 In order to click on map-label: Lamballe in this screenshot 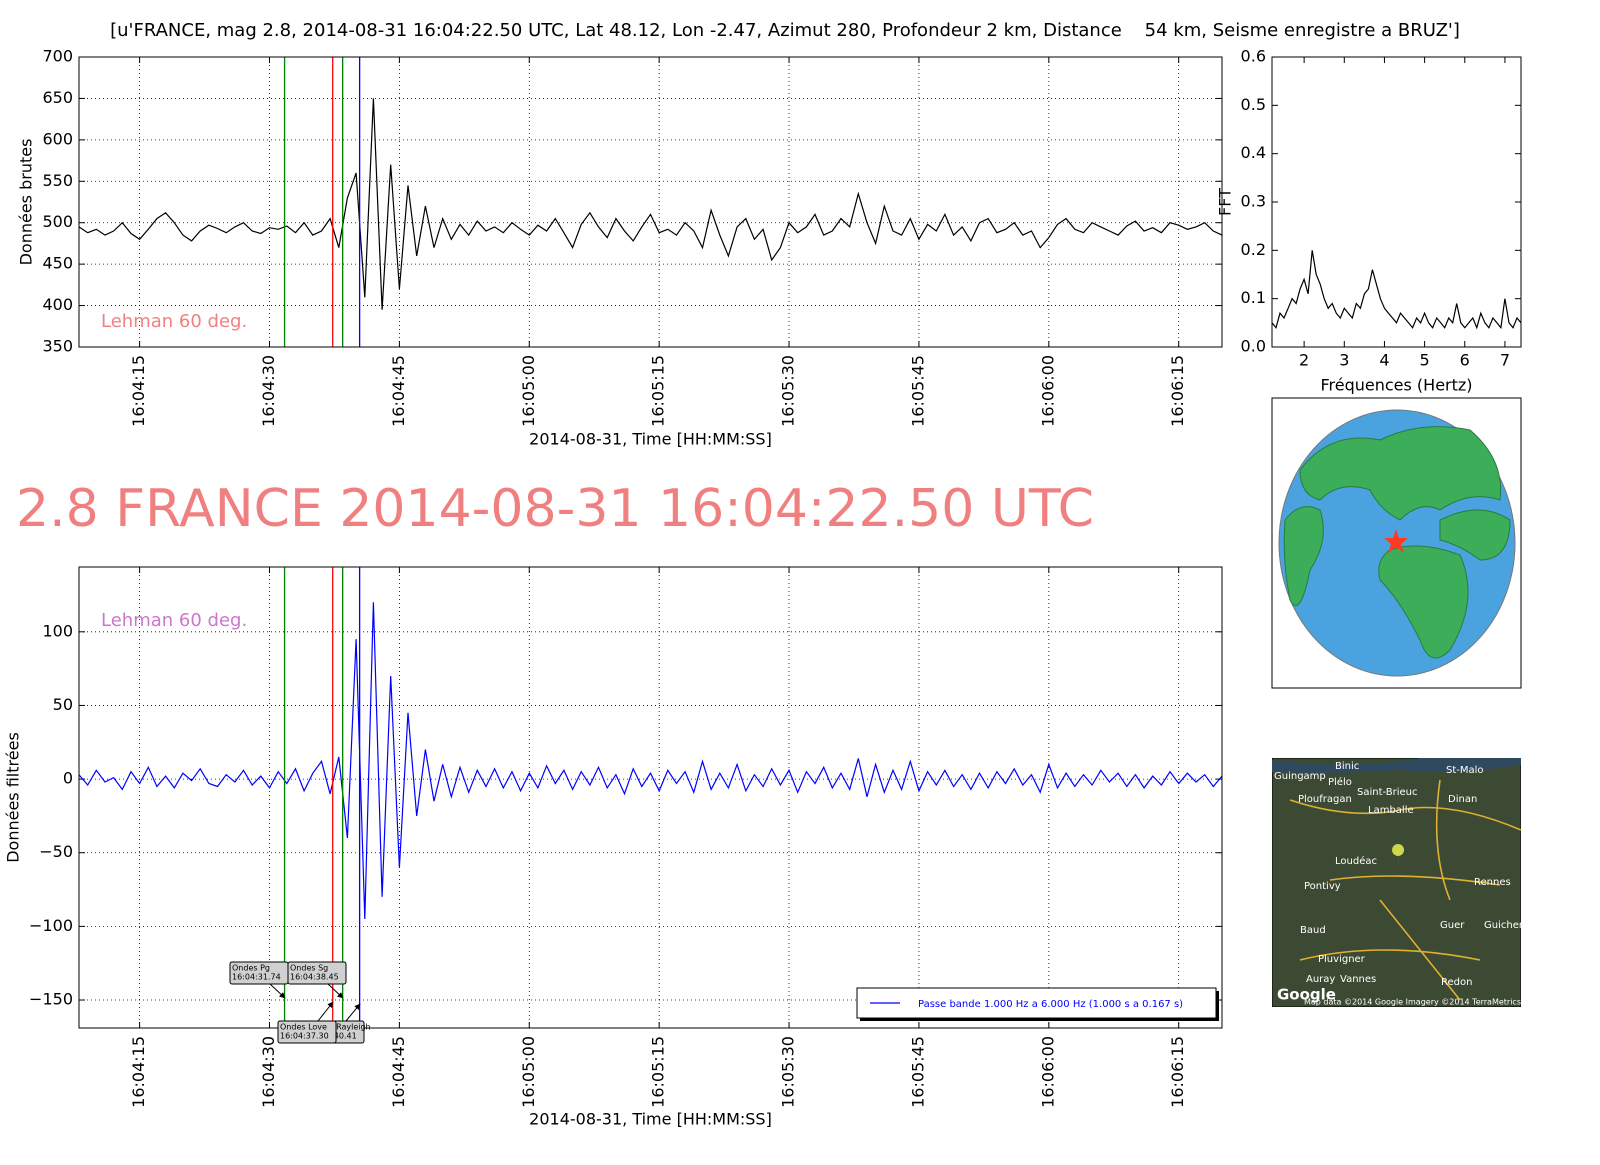, I will do `click(1391, 810)`.